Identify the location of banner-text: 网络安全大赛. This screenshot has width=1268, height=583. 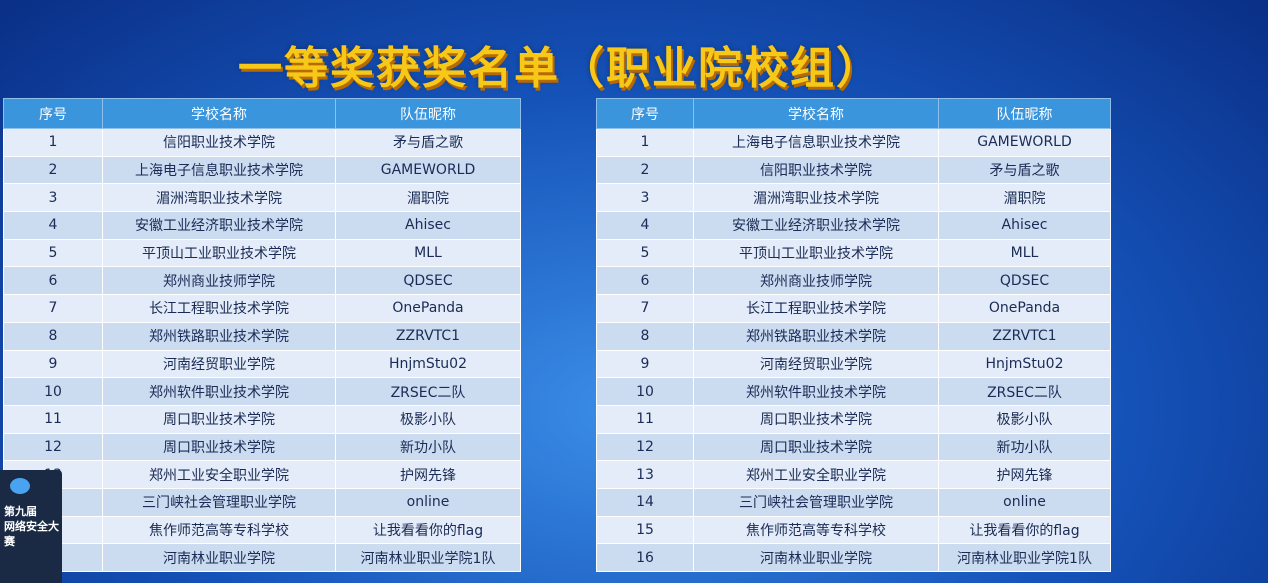
(31, 534).